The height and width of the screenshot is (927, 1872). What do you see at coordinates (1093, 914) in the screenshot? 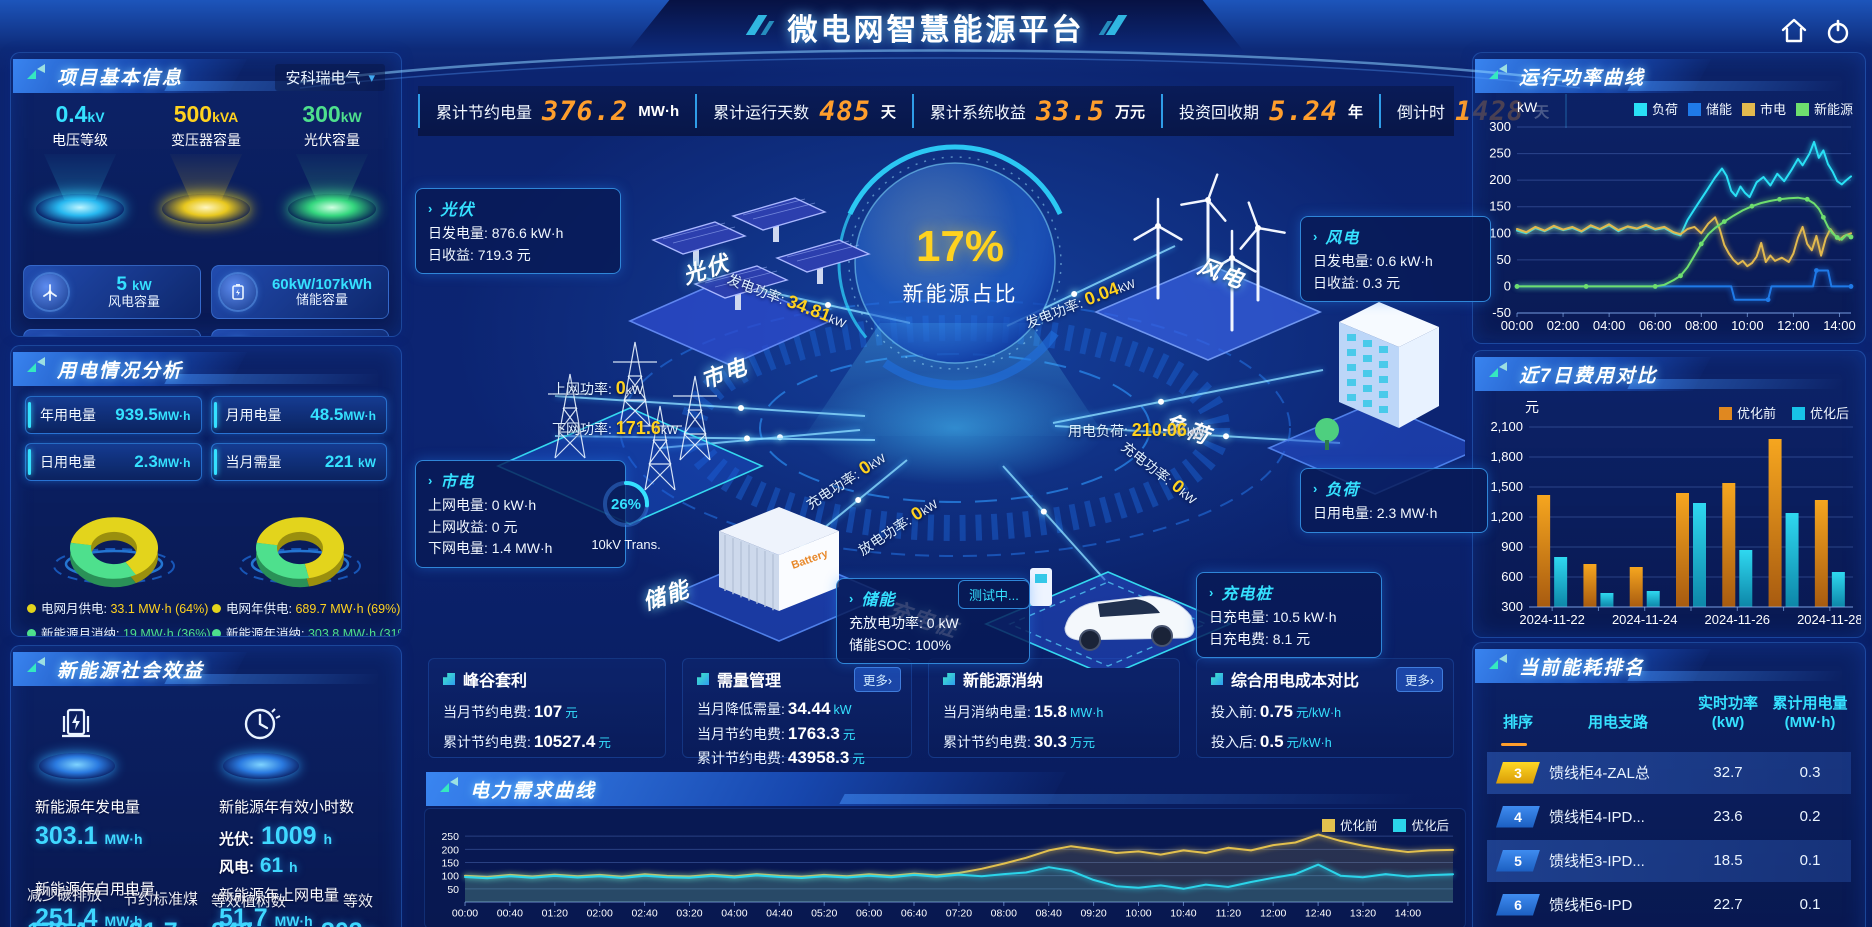
I see `svg-text: 09:20` at bounding box center [1093, 914].